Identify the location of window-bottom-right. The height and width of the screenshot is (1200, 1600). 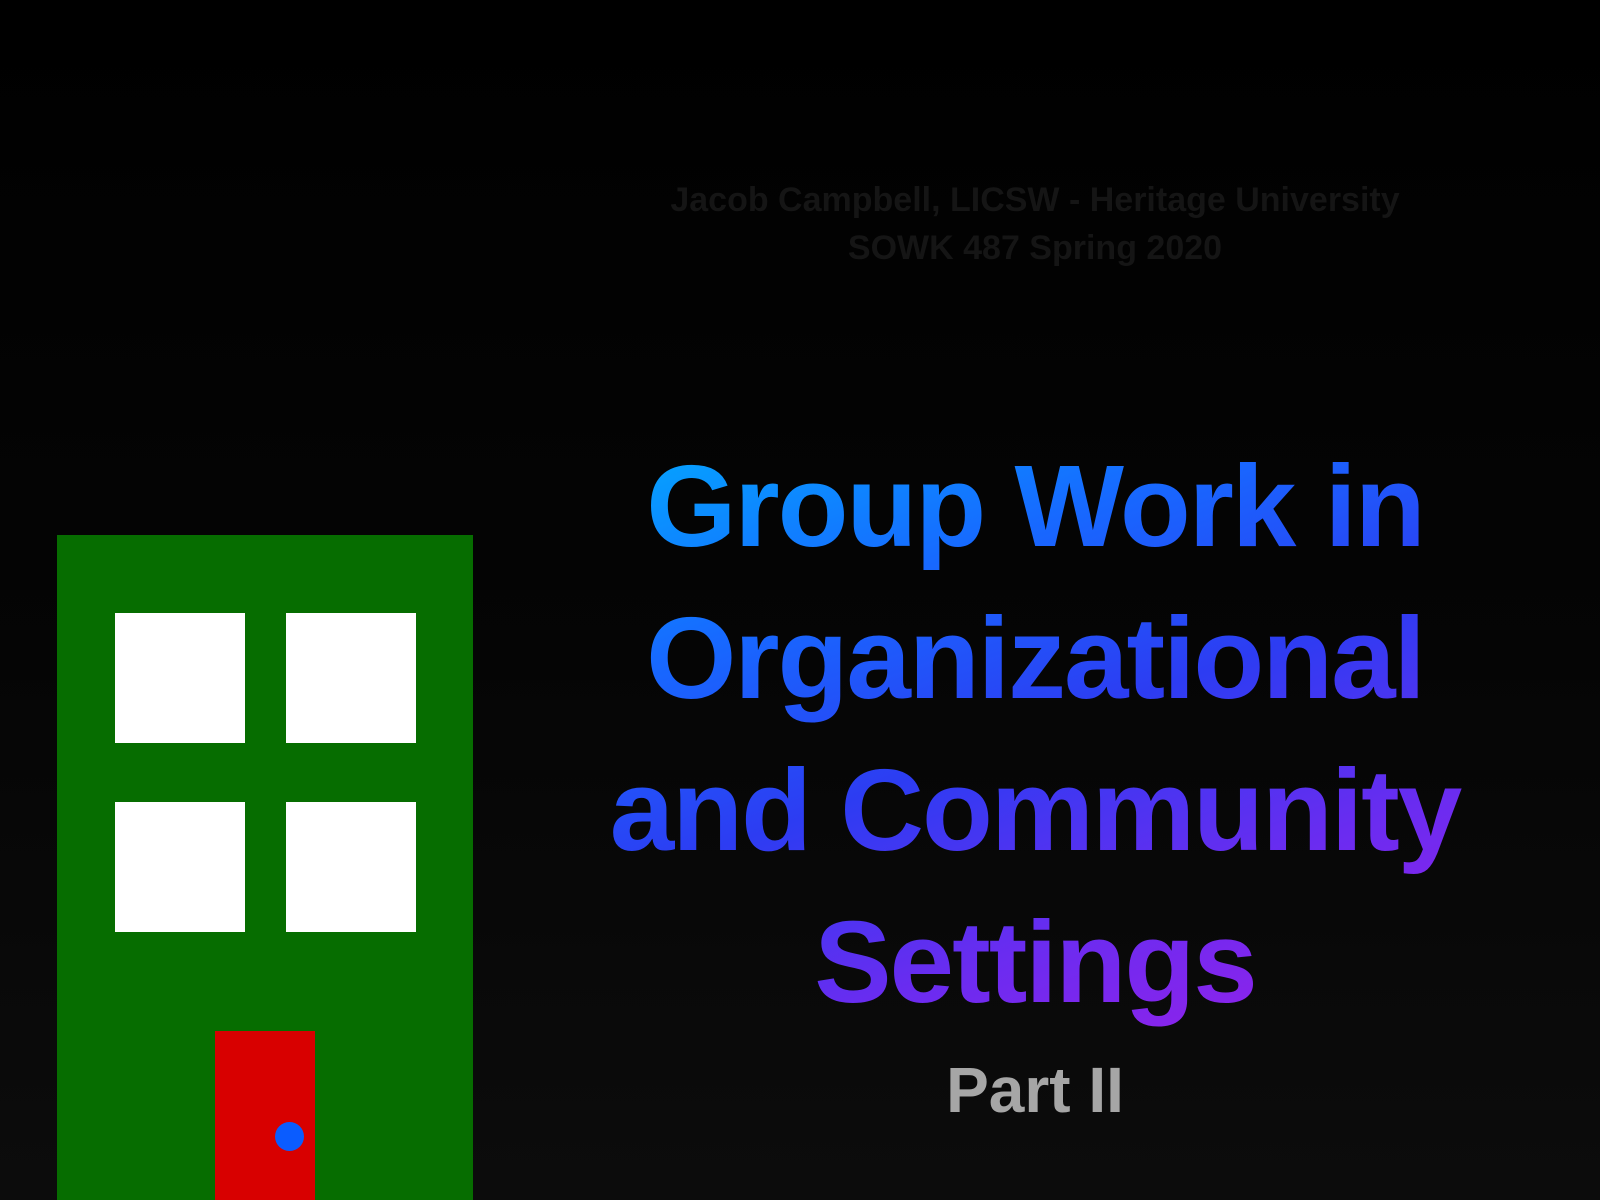
(351, 867).